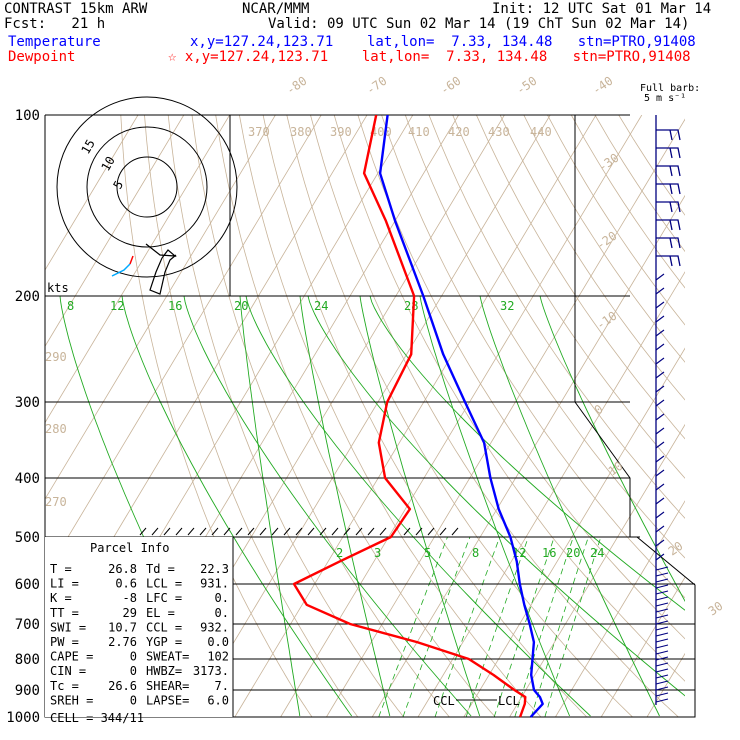 The image size is (740, 740). I want to click on parcel-value: 932., so click(214, 627).